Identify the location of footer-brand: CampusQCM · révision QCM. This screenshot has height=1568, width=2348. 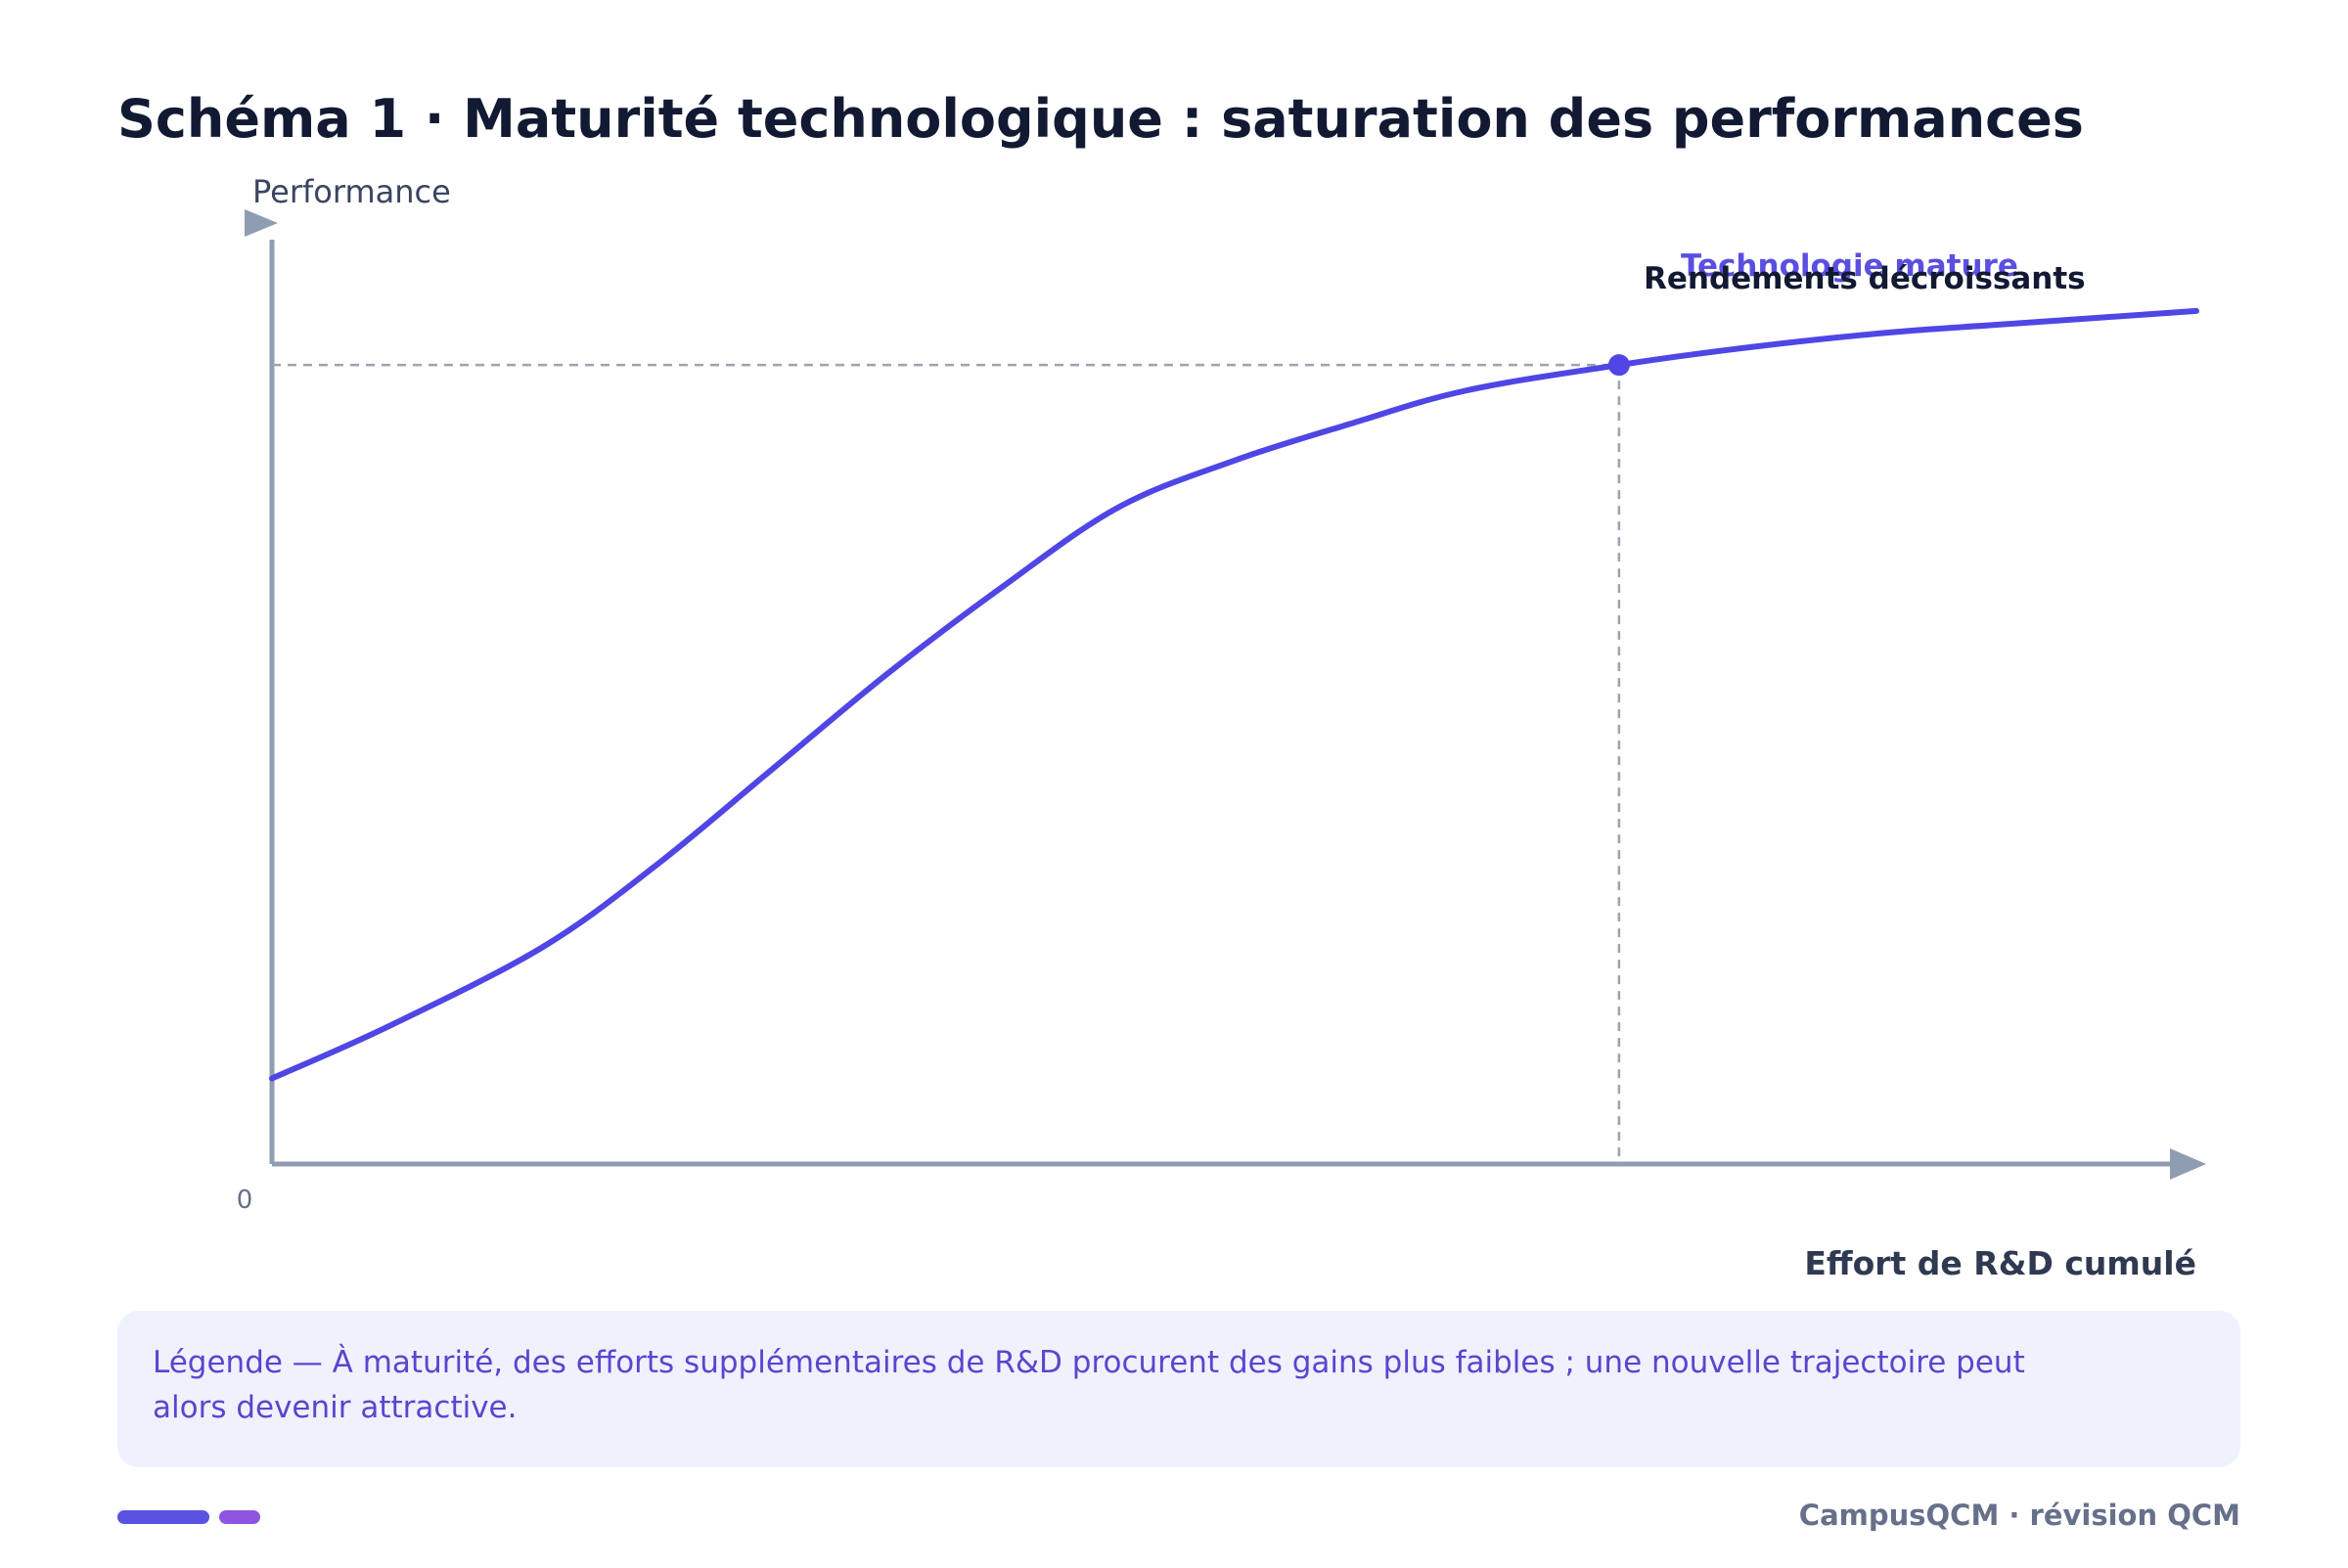
(2019, 1515).